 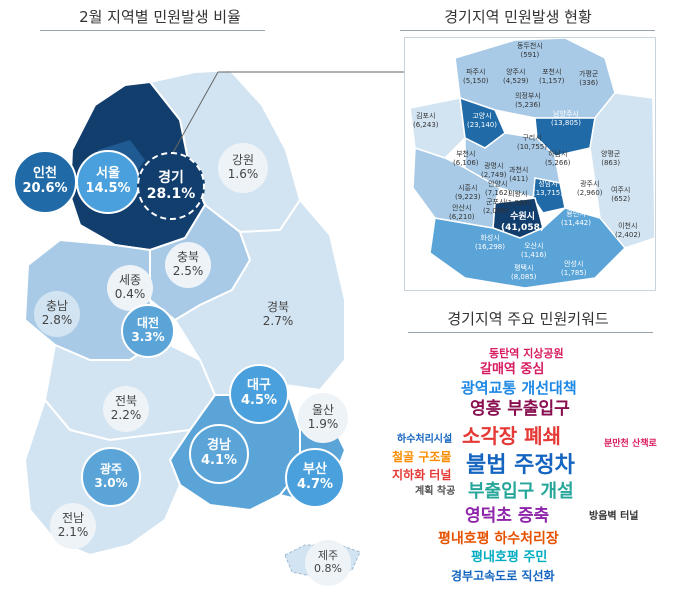 What do you see at coordinates (315, 484) in the screenshot?
I see `region-value: 4.7%` at bounding box center [315, 484].